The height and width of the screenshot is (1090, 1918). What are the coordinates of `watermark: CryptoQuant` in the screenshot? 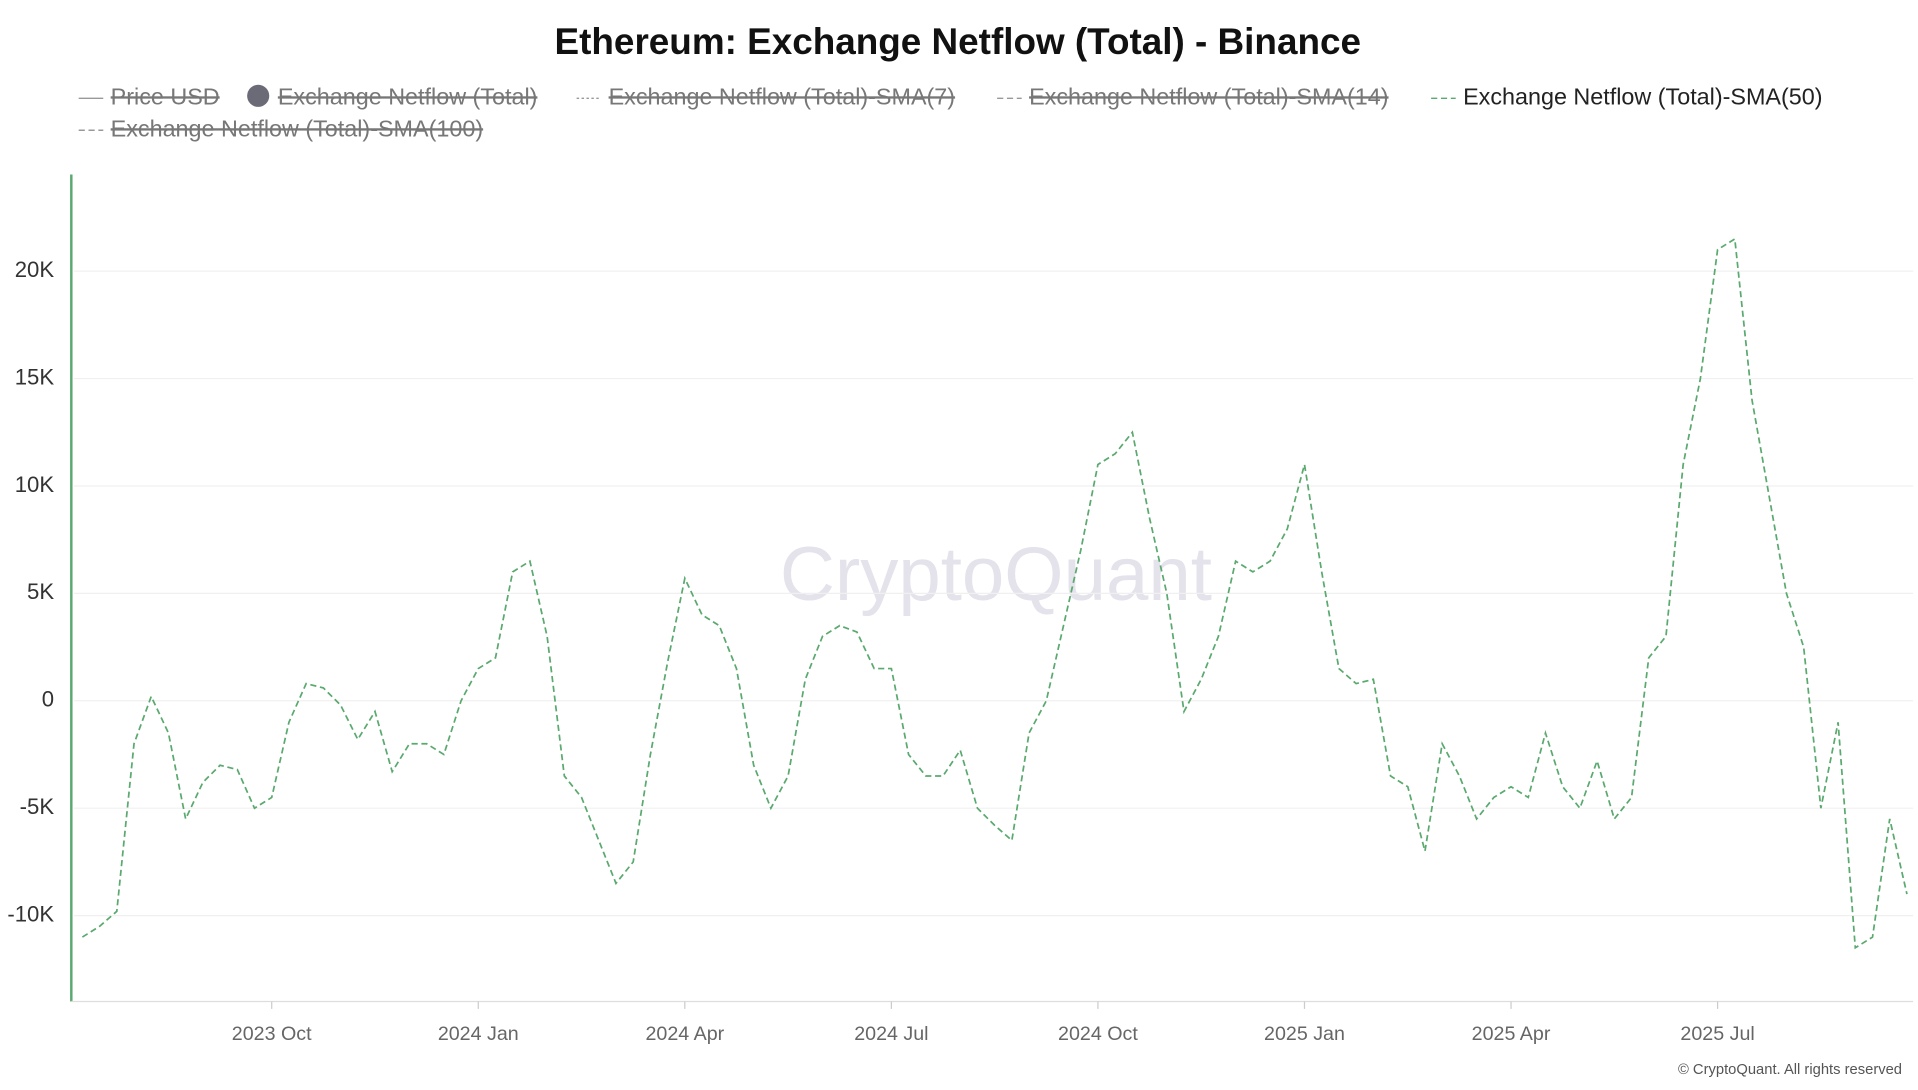 It's located at (996, 574).